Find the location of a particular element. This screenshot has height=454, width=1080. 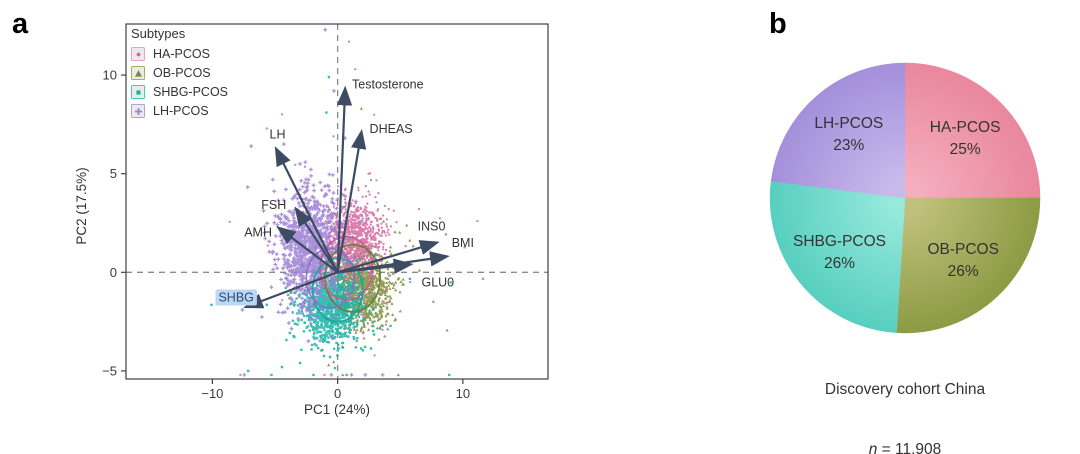

legend-item-shbg-pcos: SHBG-PCOS is located at coordinates (179, 92).